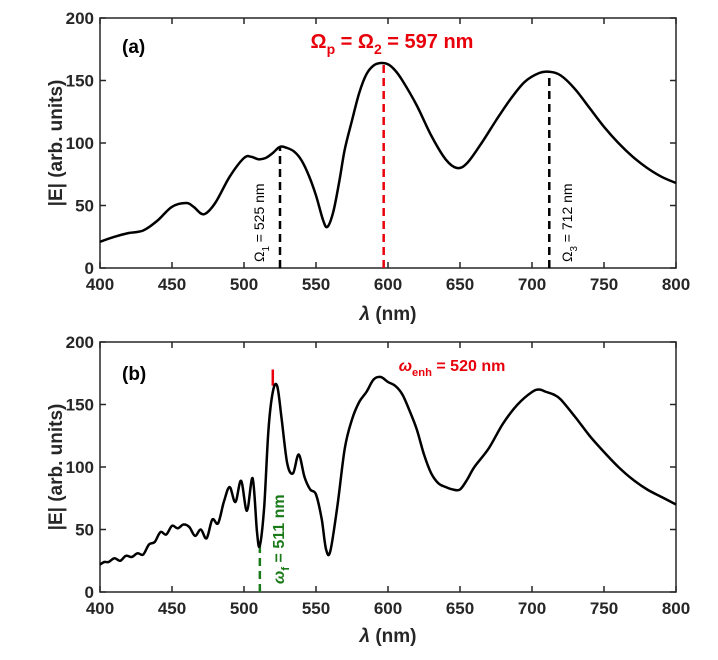 This screenshot has width=718, height=660. I want to click on markers-a, so click(414, 165).